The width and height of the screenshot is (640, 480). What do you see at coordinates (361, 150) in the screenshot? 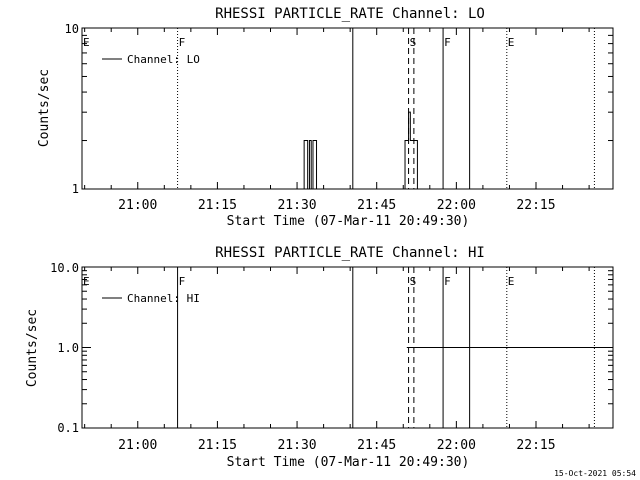
I see `series-line` at bounding box center [361, 150].